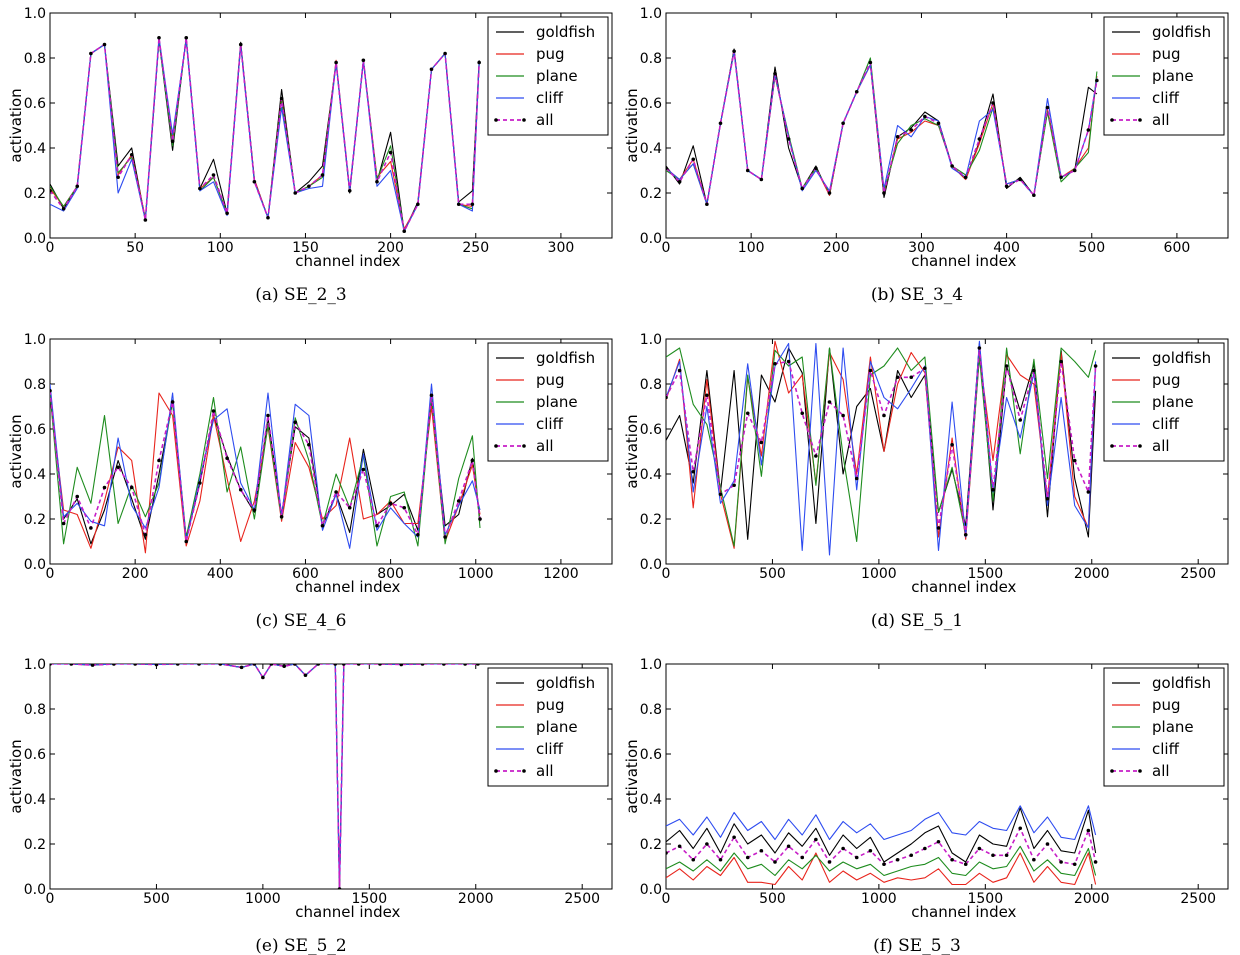 This screenshot has width=1240, height=955. I want to click on x-tick-label: 100, so click(751, 248).